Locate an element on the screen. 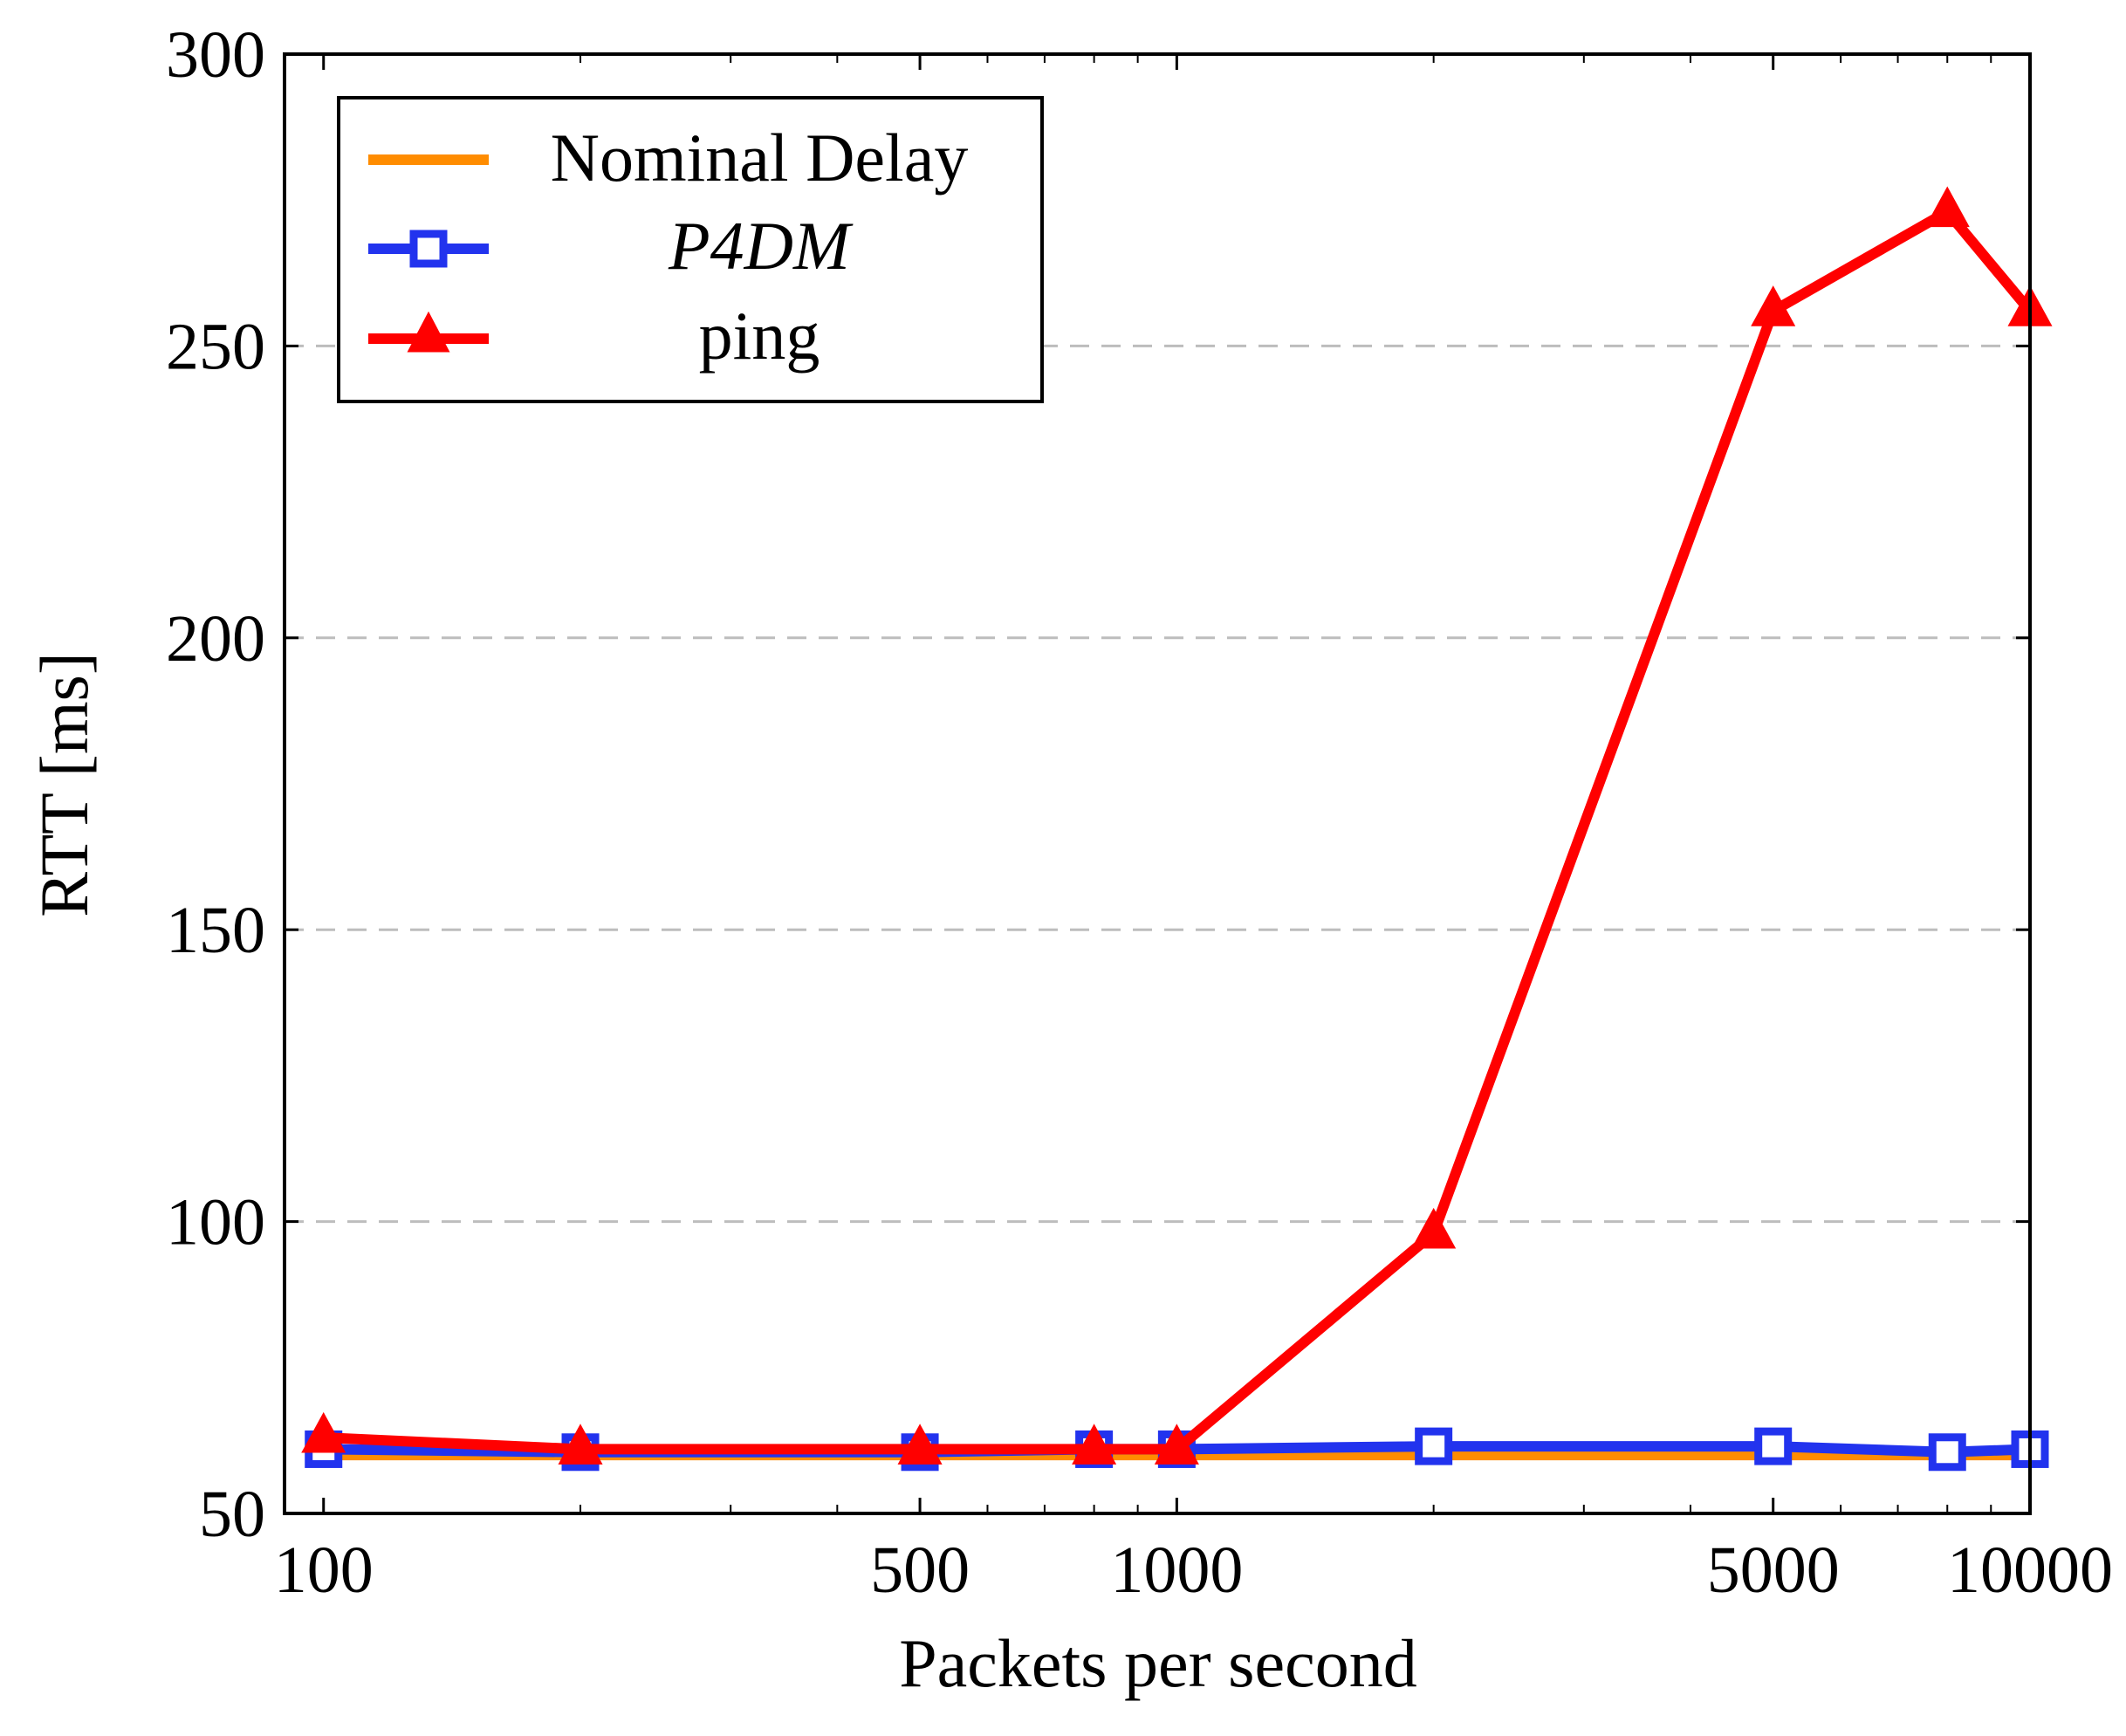 The image size is (2126, 1736). legend-marker-ping is located at coordinates (428, 332).